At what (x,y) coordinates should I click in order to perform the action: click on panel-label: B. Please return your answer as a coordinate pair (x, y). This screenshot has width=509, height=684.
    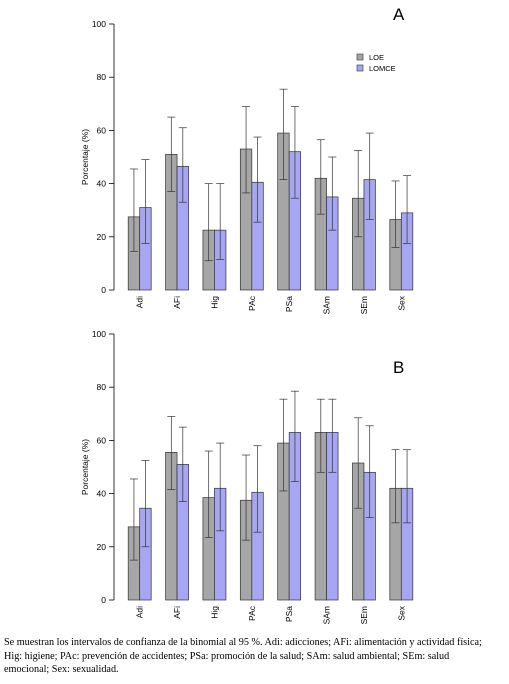
    Looking at the image, I should click on (398, 367).